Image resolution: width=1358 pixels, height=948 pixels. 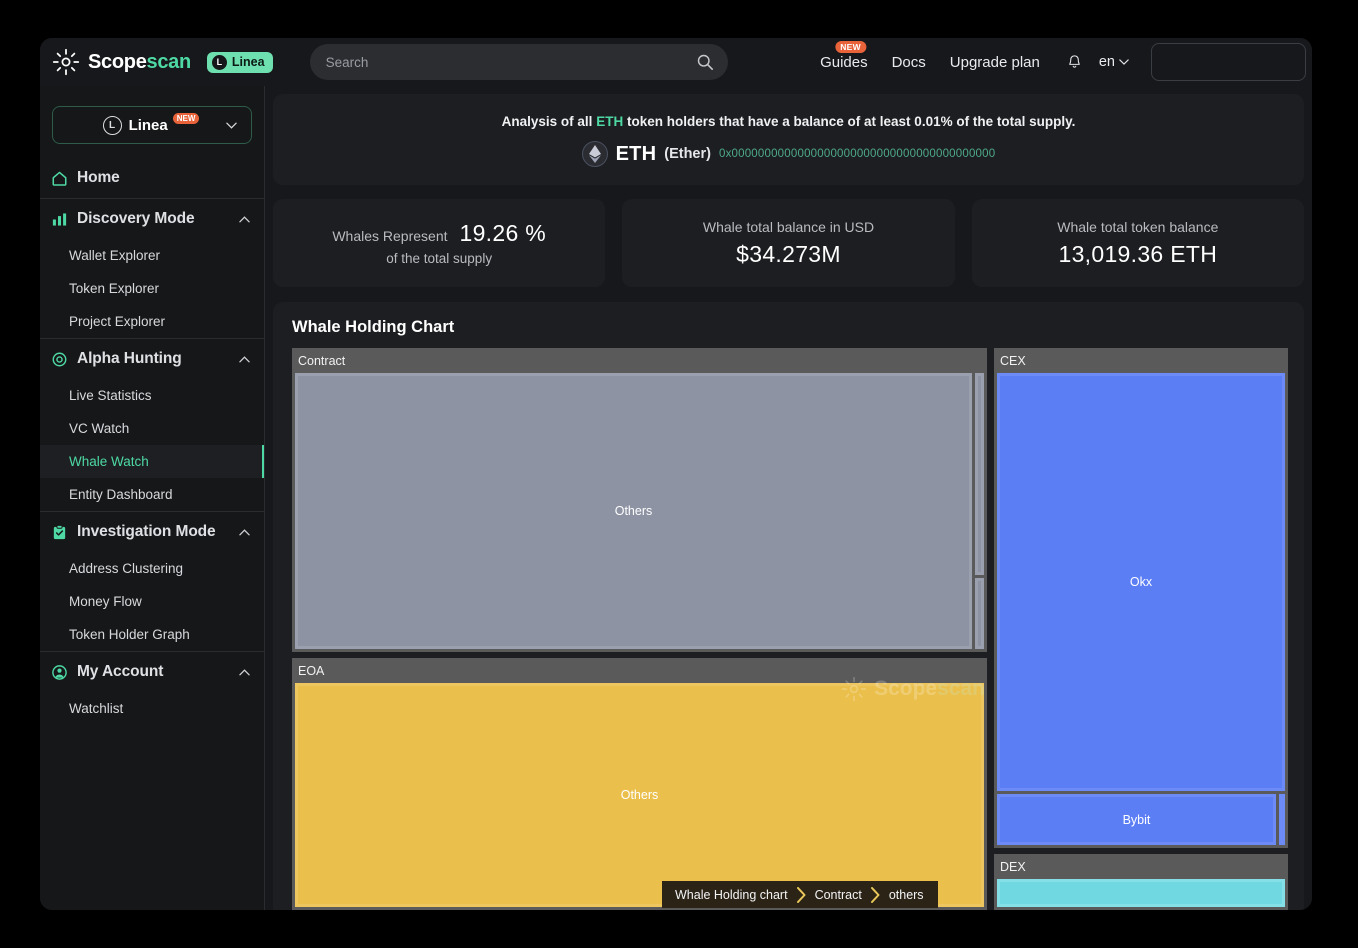 I want to click on nav-item-docs: Docs, so click(x=909, y=62).